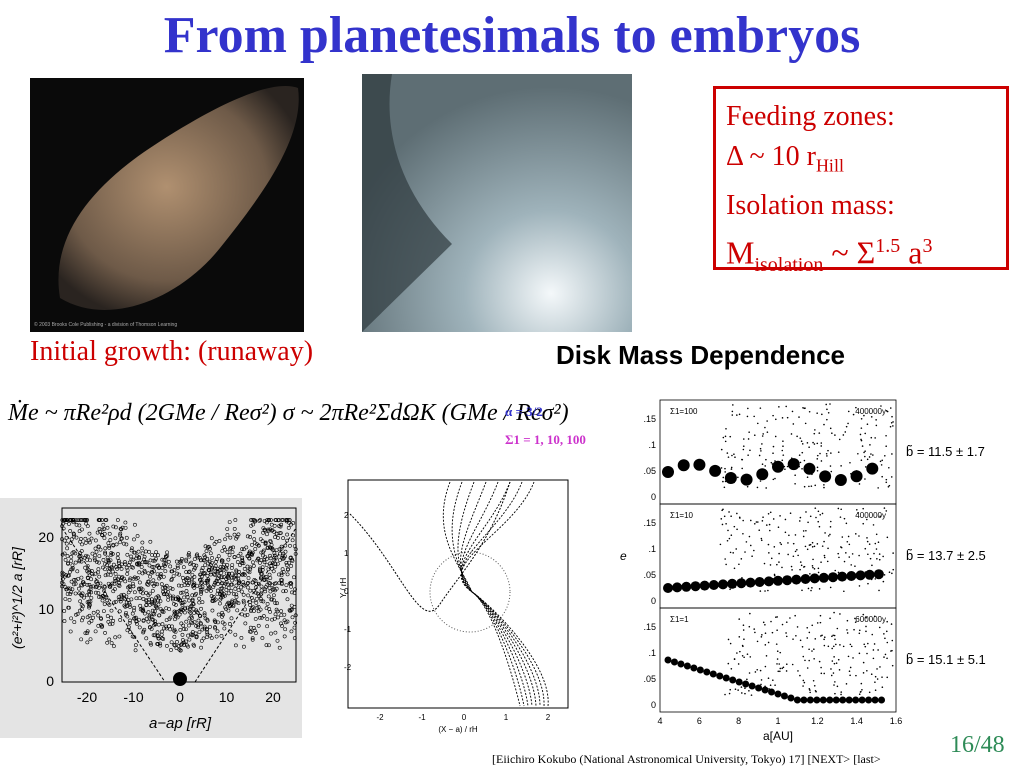 This screenshot has height=768, width=1024. Describe the element at coordinates (817, 721) in the screenshot. I see `x-tick-label: 1.2` at that location.